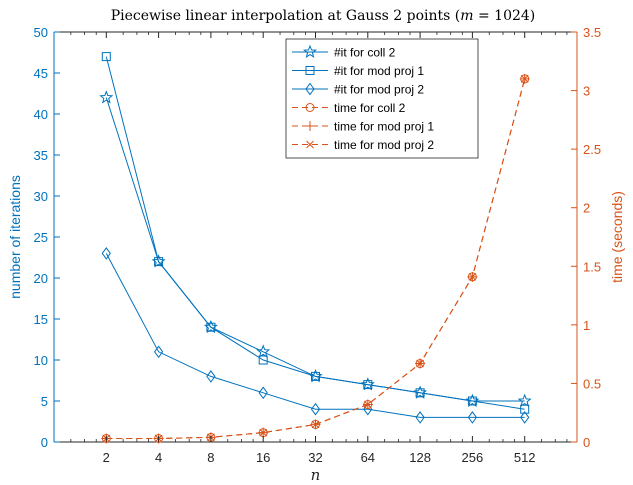  What do you see at coordinates (365, 53) in the screenshot?
I see `legend-label-0: #it for coll 2` at bounding box center [365, 53].